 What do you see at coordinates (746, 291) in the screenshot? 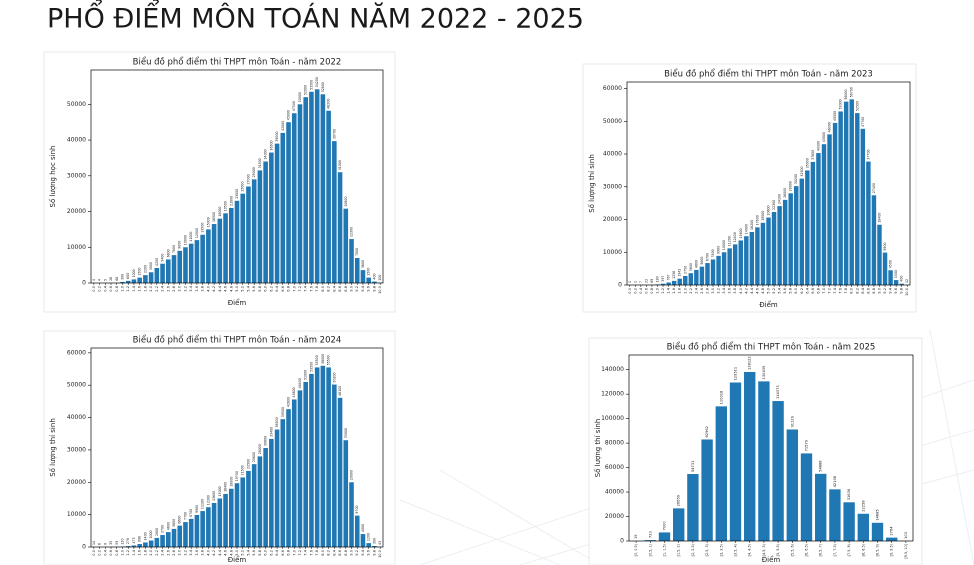
I see `x-tick-label: 4.2` at bounding box center [746, 291].